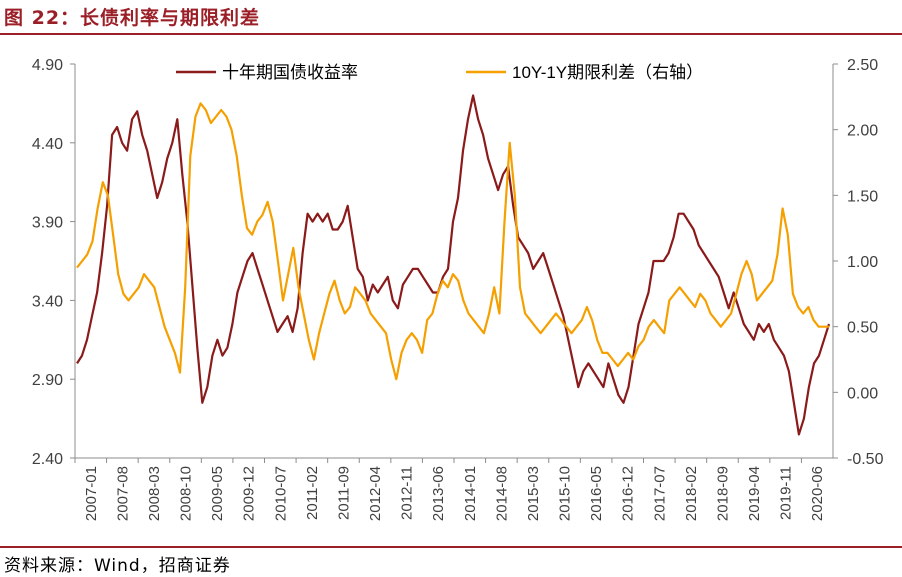 The width and height of the screenshot is (902, 577). I want to click on x-tick-label: 2016-05, so click(596, 493).